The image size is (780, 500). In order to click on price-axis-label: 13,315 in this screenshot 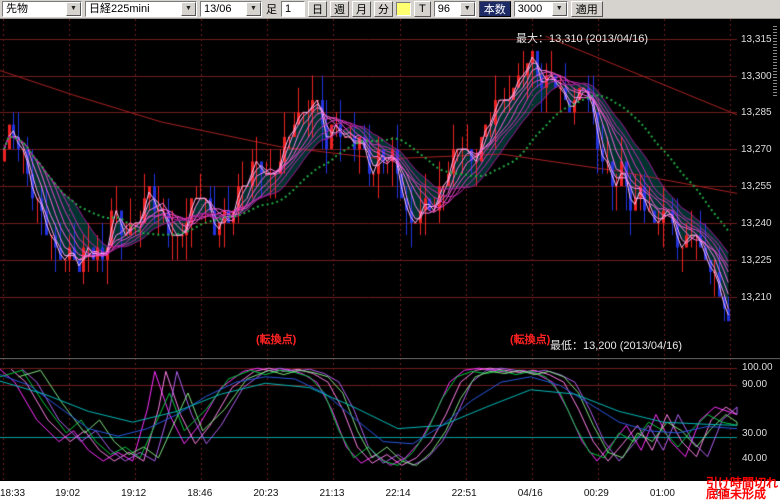, I will do `click(756, 39)`.